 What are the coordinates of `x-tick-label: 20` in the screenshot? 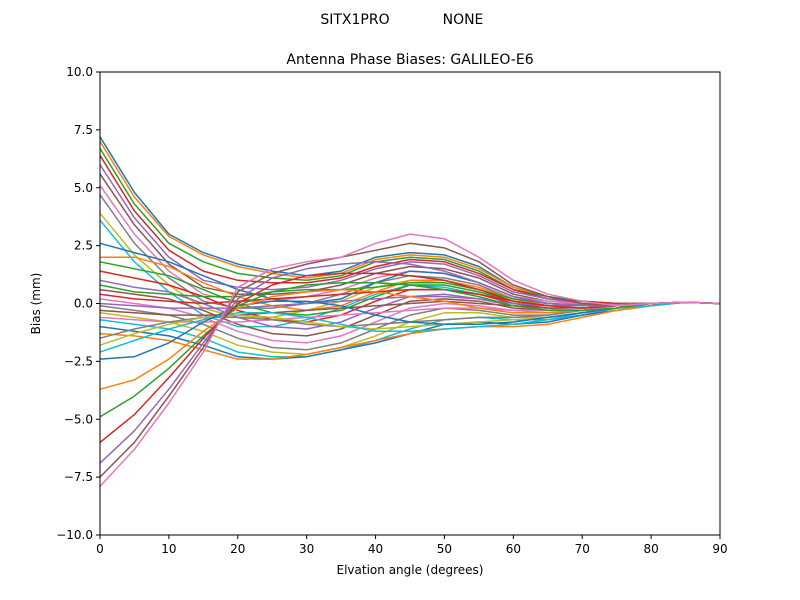 It's located at (237, 549).